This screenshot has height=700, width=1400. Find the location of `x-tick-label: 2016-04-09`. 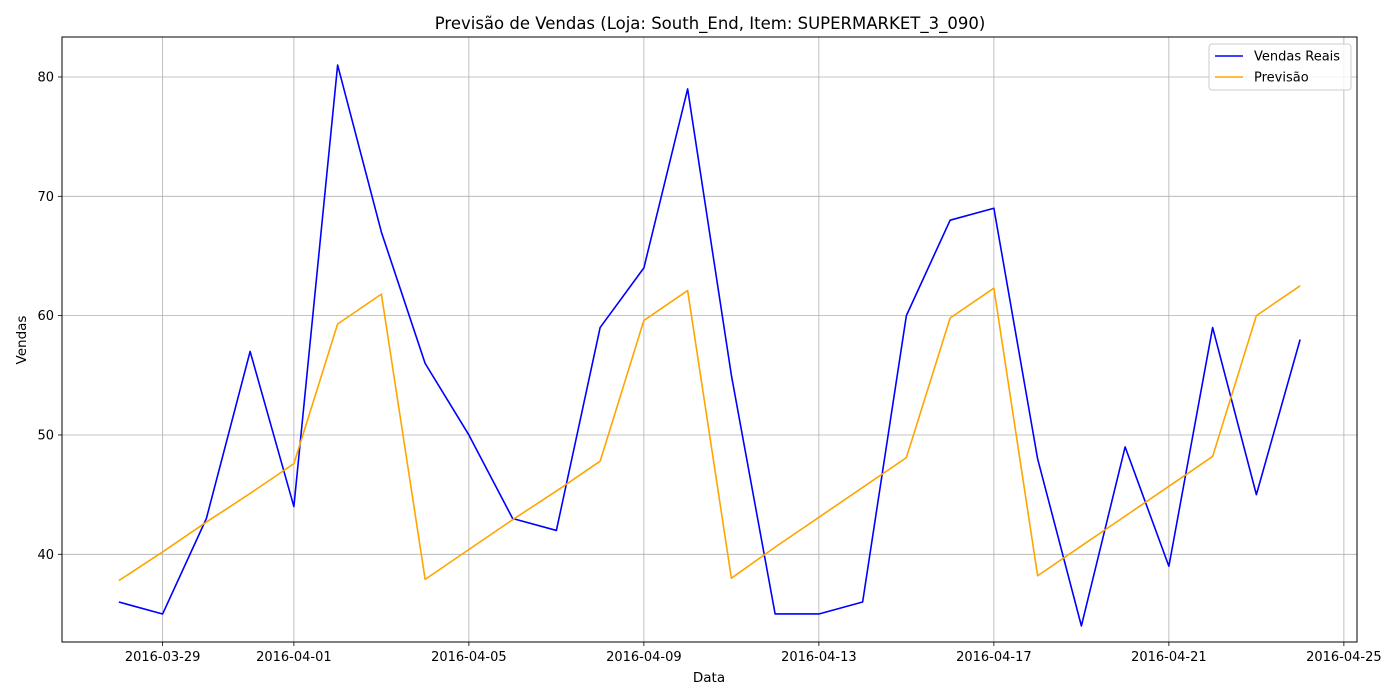

x-tick-label: 2016-04-09 is located at coordinates (644, 657).